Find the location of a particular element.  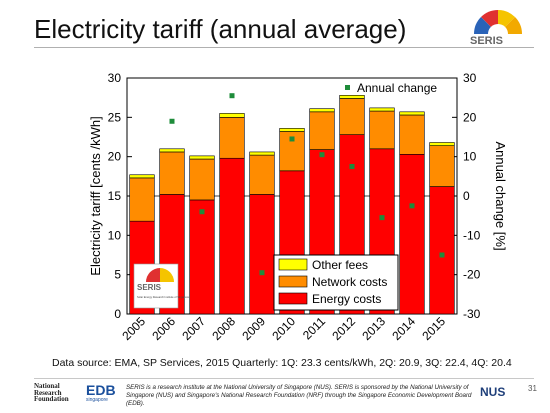

annual-change-marker-2008 is located at coordinates (232, 96).